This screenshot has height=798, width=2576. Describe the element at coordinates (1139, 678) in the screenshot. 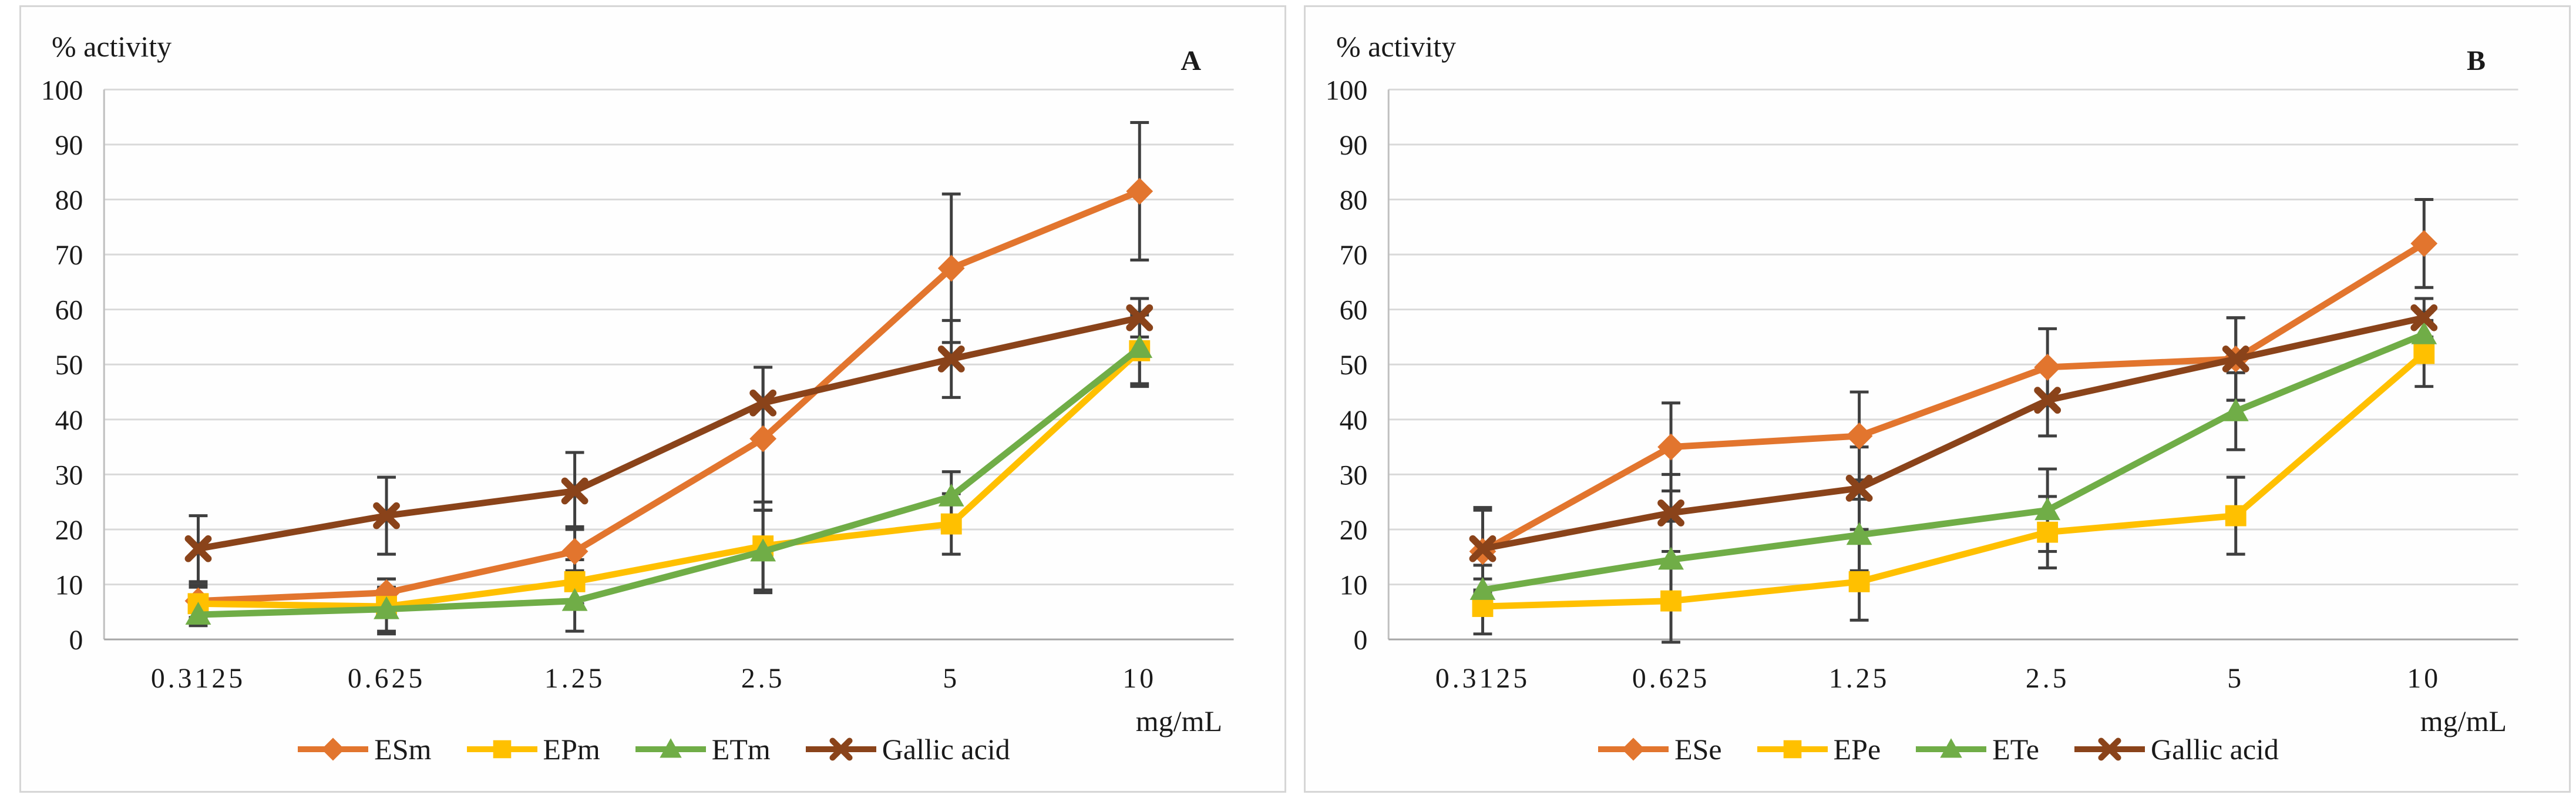

I see `x-tick-label: 10` at that location.